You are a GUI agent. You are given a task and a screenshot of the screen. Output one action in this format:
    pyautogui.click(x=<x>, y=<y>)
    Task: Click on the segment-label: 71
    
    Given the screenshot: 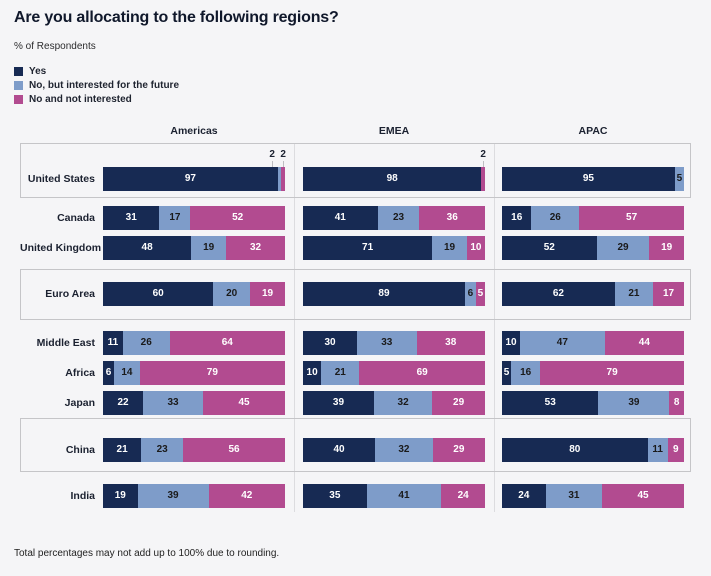 What is the action you would take?
    pyautogui.click(x=368, y=247)
    